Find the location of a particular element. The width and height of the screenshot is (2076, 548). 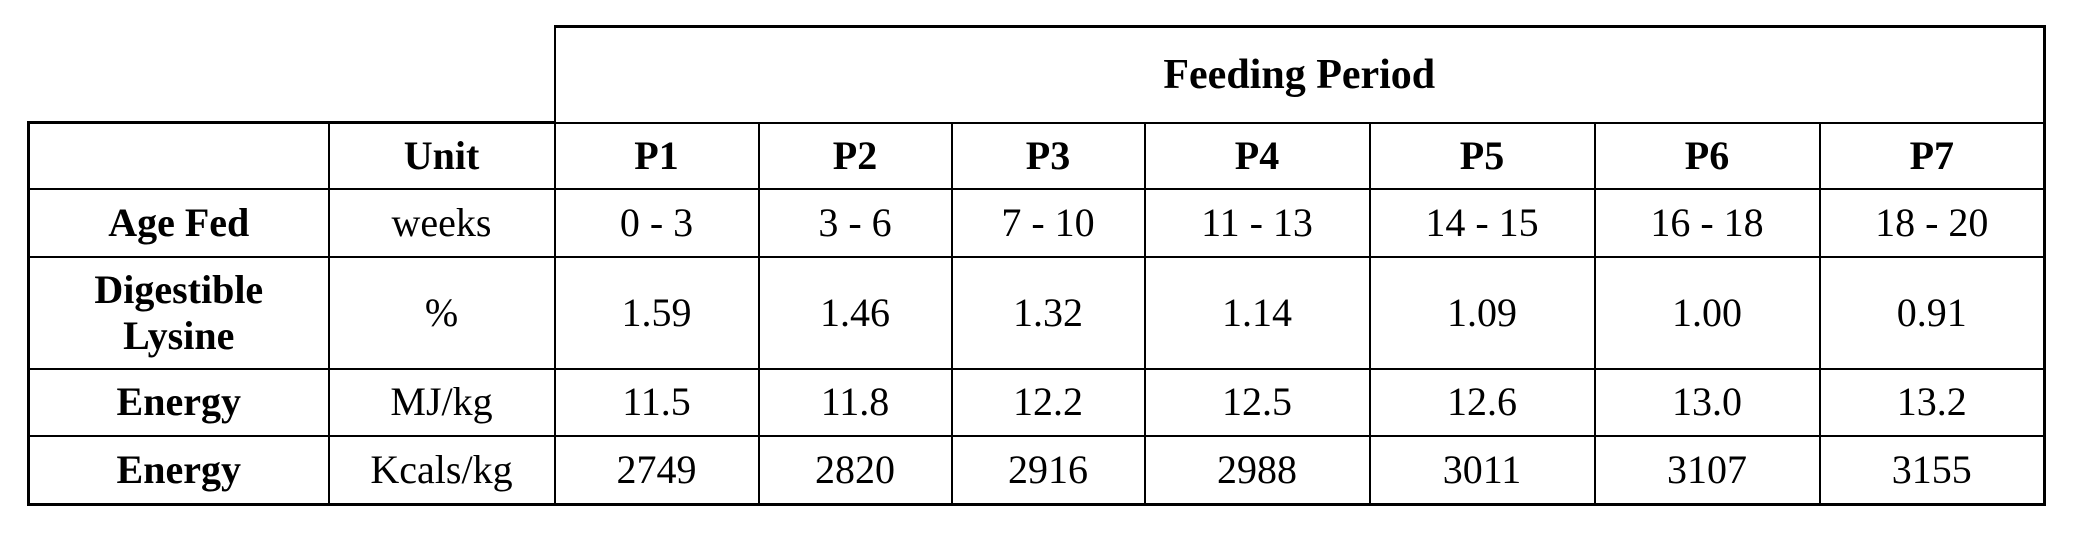

energy-mj-p7: 13.2 is located at coordinates (1932, 402).